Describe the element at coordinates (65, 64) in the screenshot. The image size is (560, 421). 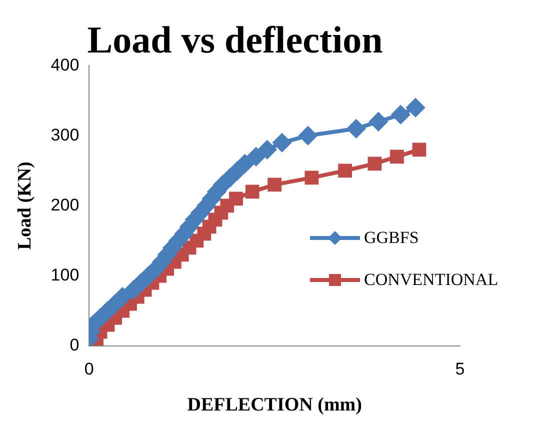
I see `y-tick-label: 400` at that location.